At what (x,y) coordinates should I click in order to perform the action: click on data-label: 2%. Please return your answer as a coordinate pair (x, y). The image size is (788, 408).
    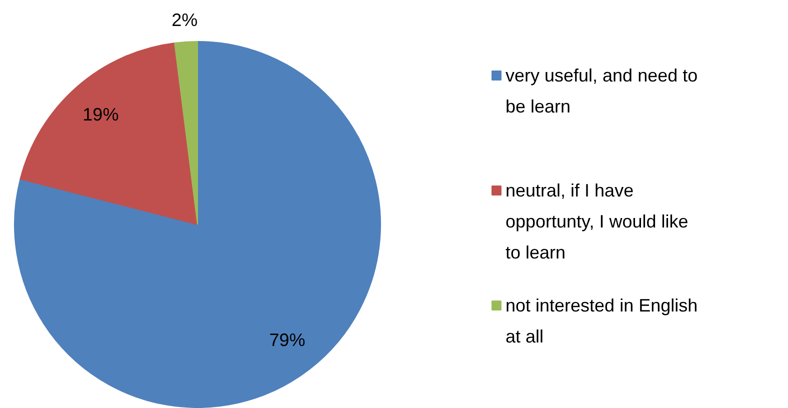
    Looking at the image, I should click on (185, 20).